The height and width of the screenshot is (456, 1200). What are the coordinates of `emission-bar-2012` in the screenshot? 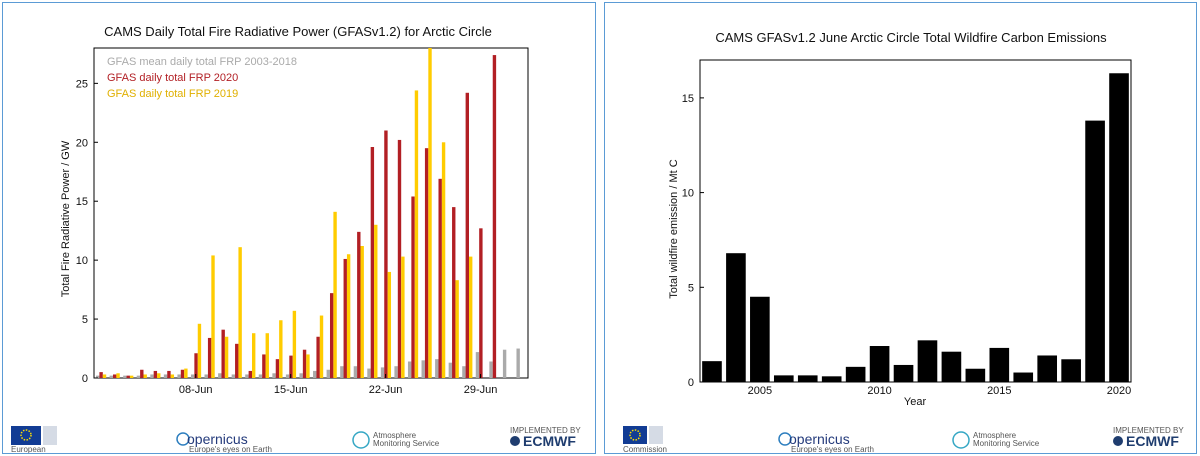 It's located at (927, 361).